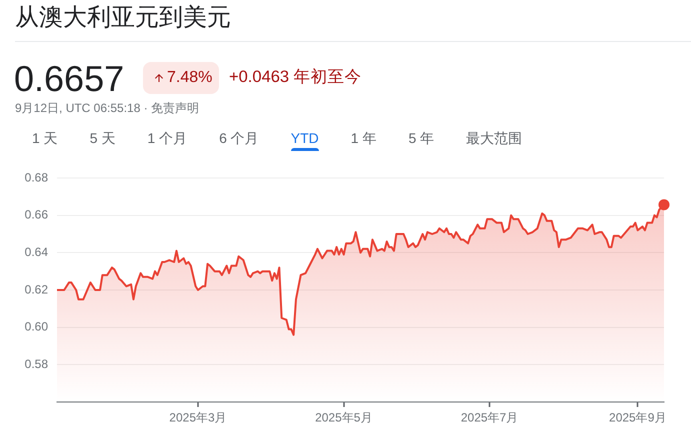 The height and width of the screenshot is (431, 691). I want to click on text: +0.0463 年初至今, so click(295, 77).